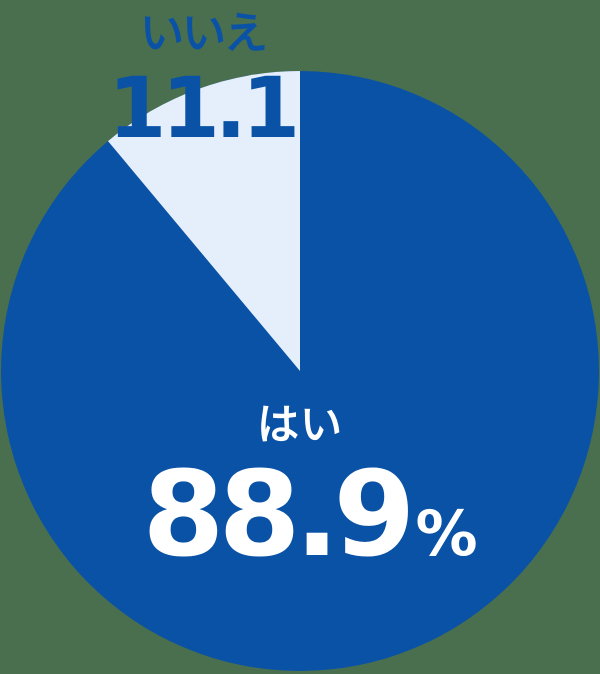  I want to click on slice-value-no: 11.1 %, so click(225, 108).